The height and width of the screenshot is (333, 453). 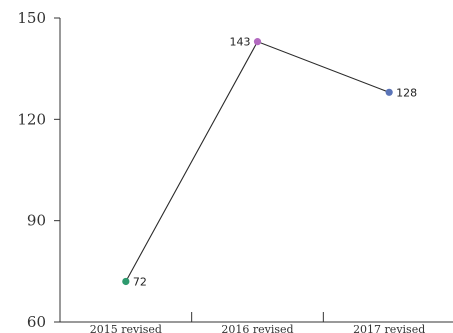 What do you see at coordinates (389, 328) in the screenshot?
I see `x-category-label: 2017 revised` at bounding box center [389, 328].